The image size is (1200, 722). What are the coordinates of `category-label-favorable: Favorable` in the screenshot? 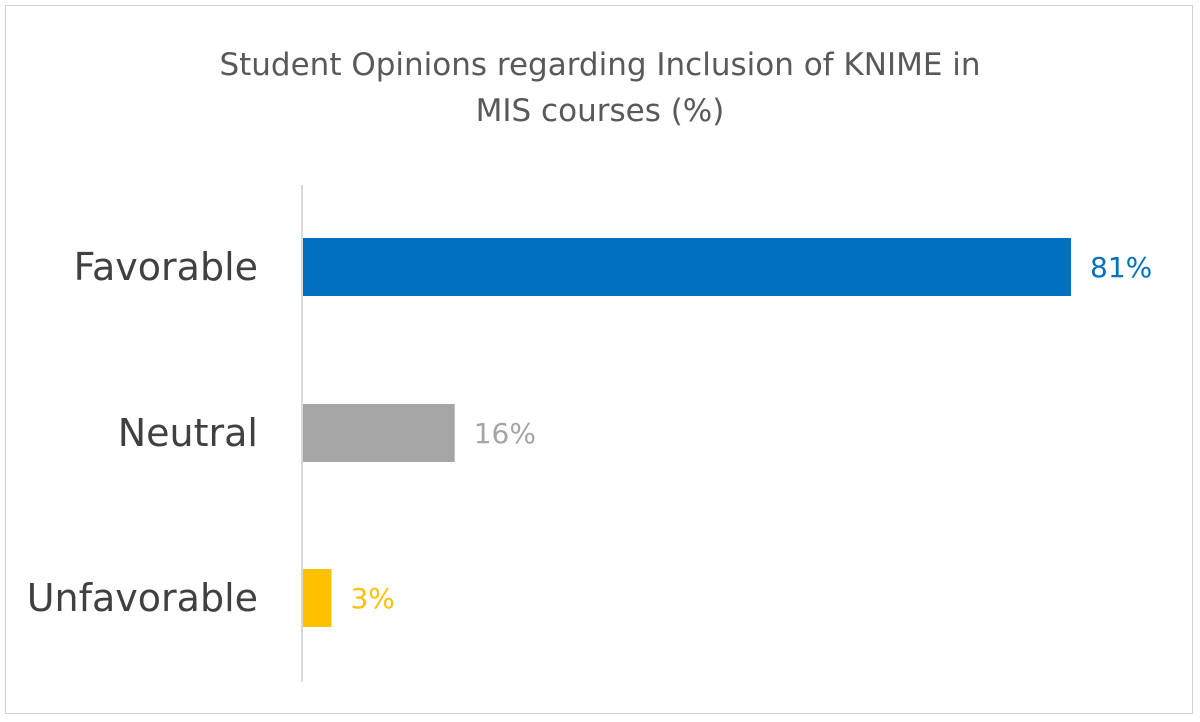 It's located at (166, 267).